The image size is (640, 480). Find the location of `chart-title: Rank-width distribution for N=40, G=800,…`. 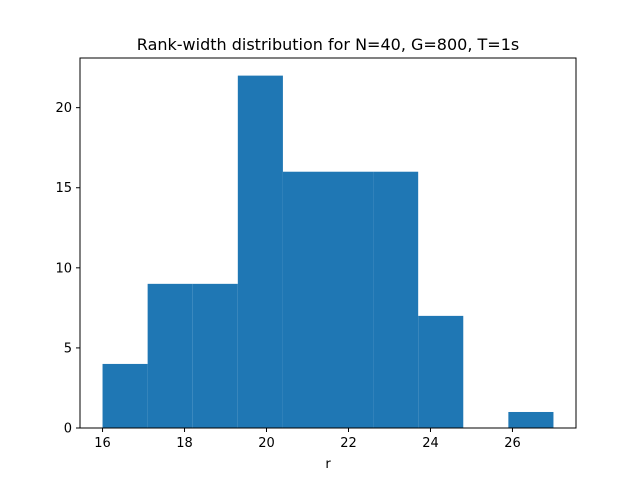

chart-title: Rank-width distribution for N=40, G=800,… is located at coordinates (328, 44).